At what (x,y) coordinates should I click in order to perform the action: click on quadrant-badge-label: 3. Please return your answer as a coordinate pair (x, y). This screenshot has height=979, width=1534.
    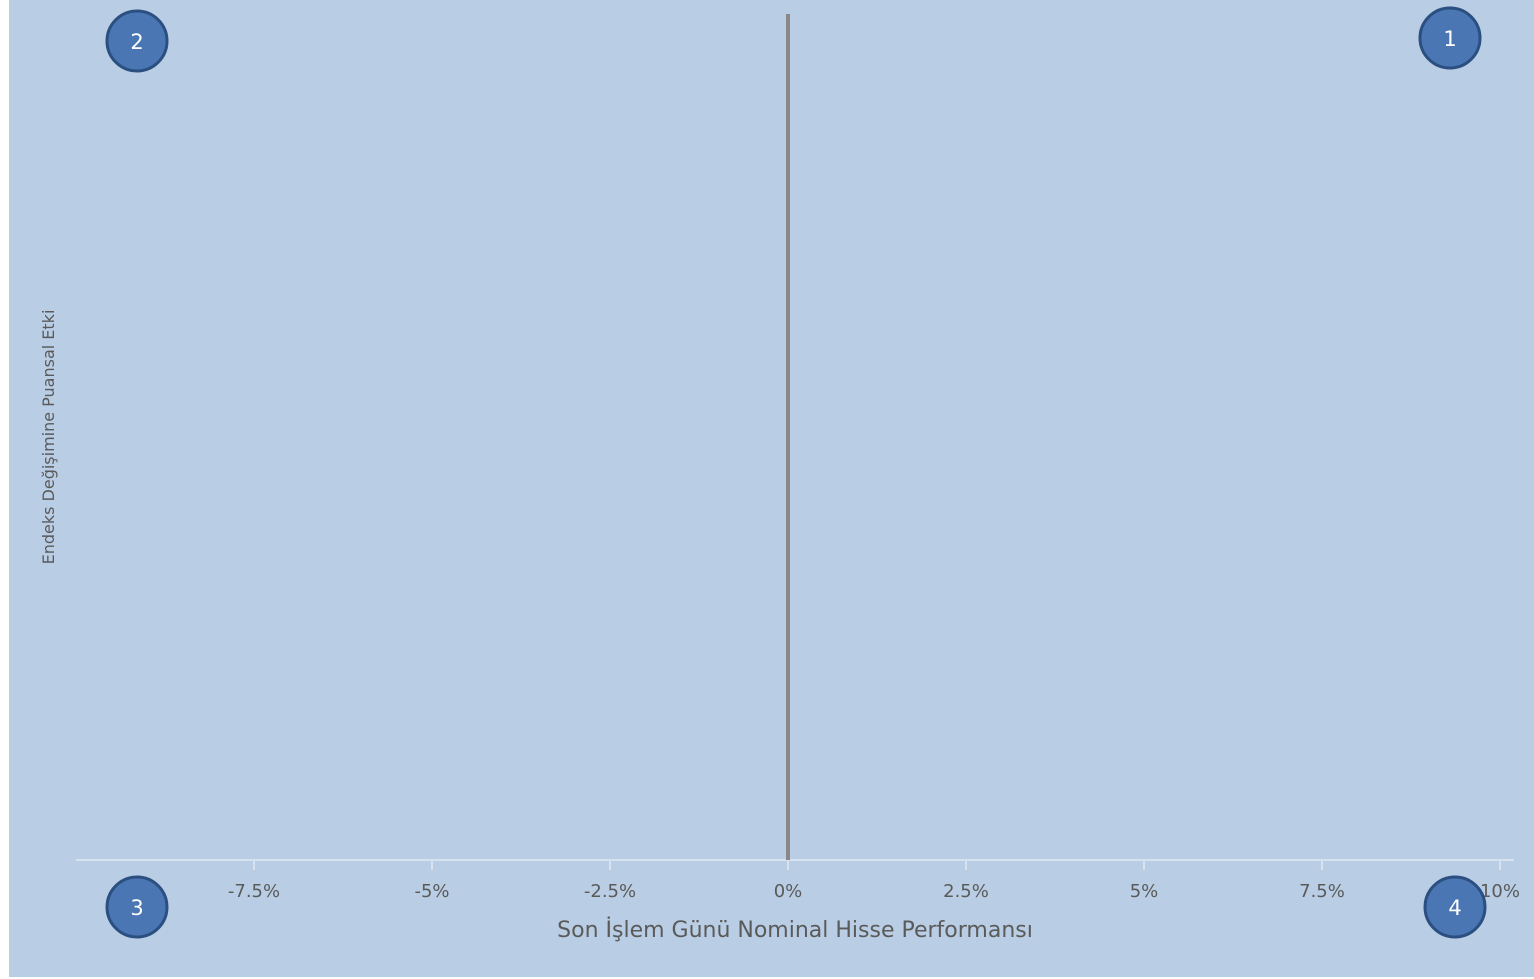
    Looking at the image, I should click on (136, 908).